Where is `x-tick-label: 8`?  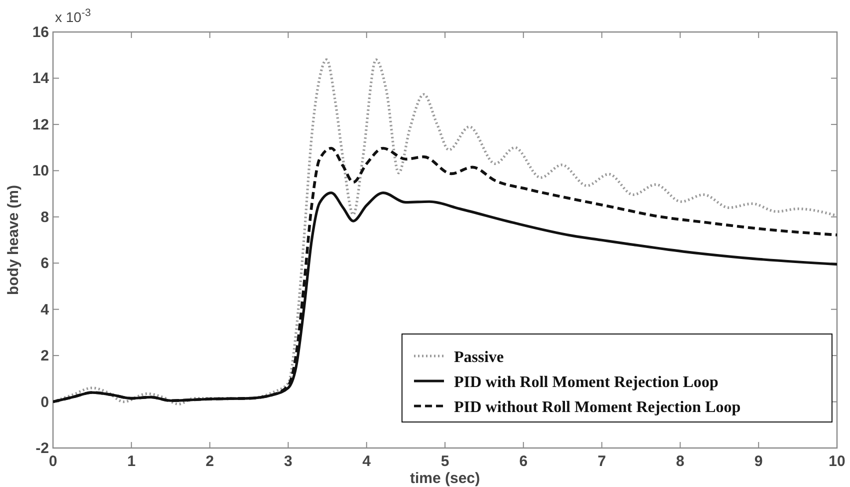 x-tick-label: 8 is located at coordinates (680, 461).